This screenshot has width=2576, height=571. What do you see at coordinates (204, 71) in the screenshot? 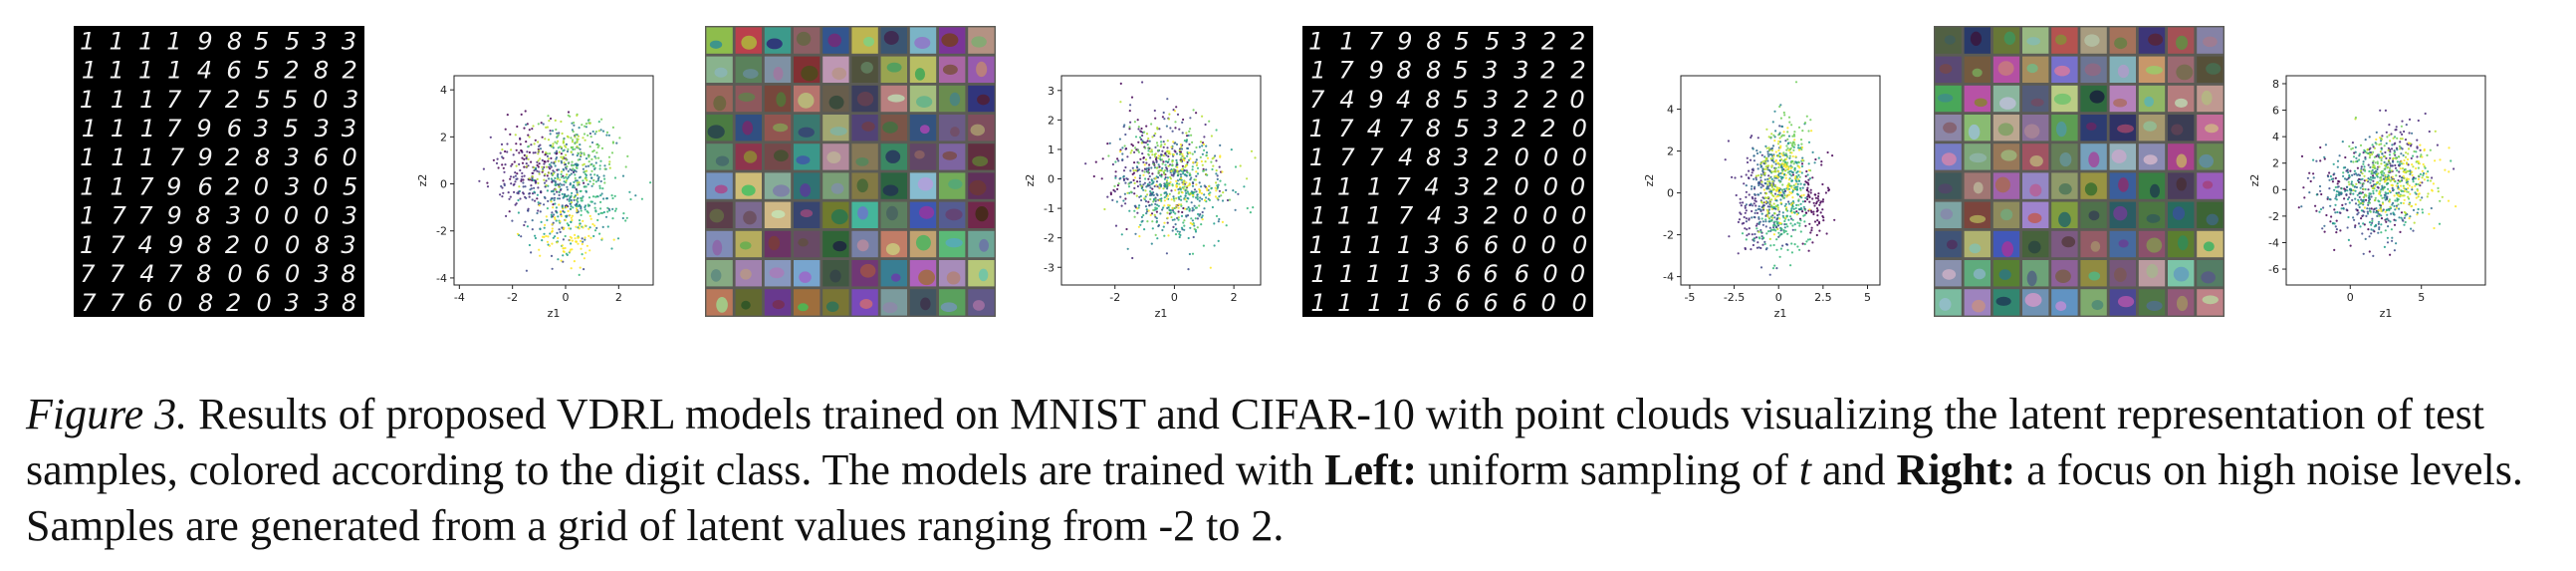
I see `generated-digit: 4` at bounding box center [204, 71].